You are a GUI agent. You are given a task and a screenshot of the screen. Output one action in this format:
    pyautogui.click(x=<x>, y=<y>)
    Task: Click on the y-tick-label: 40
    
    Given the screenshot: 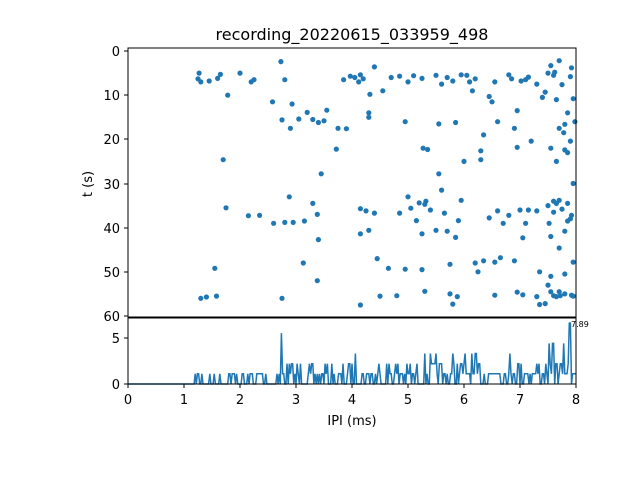 What is the action you would take?
    pyautogui.click(x=111, y=229)
    